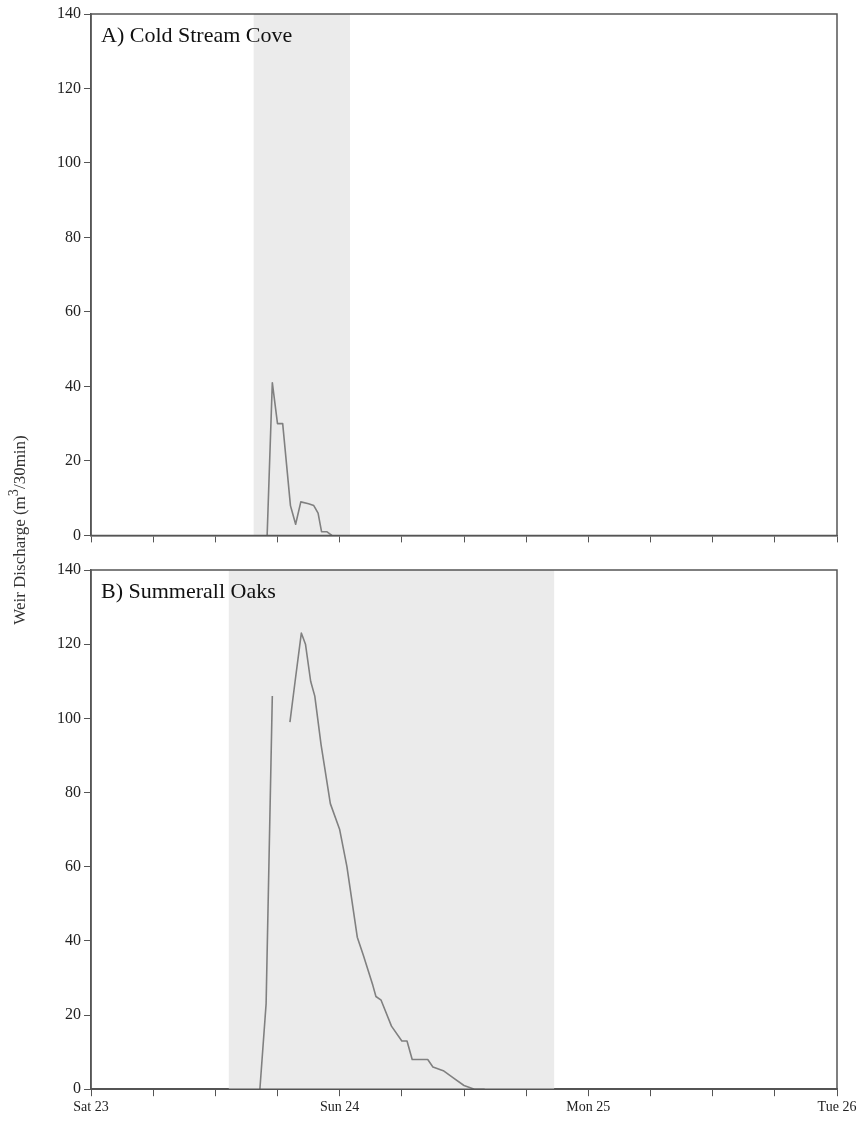 The image size is (865, 1129). I want to click on chart-title: A) Cold Stream Cove, so click(197, 34).